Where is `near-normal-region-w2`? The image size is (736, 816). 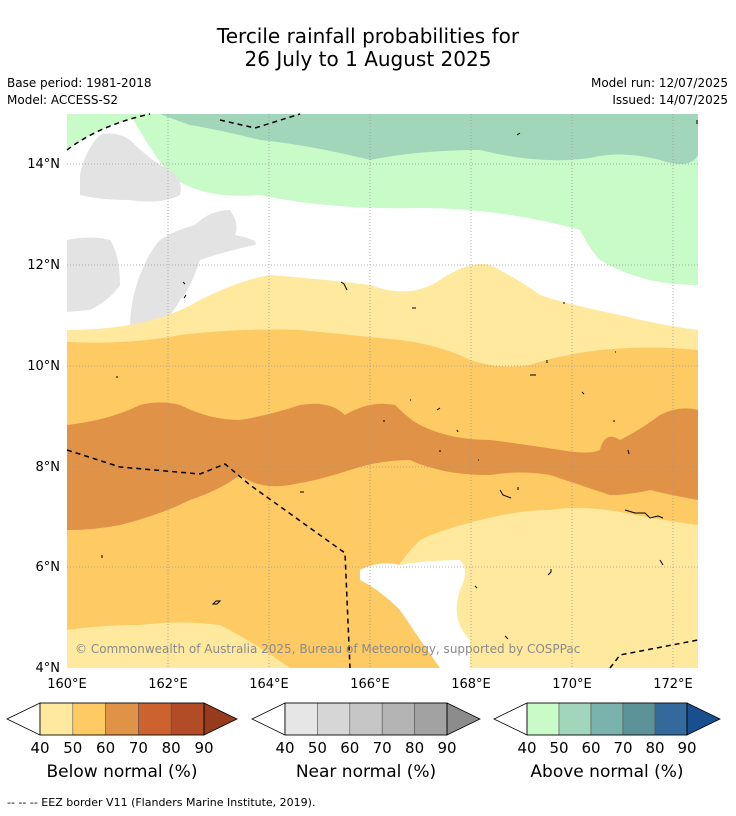
near-normal-region-w2 is located at coordinates (193, 270).